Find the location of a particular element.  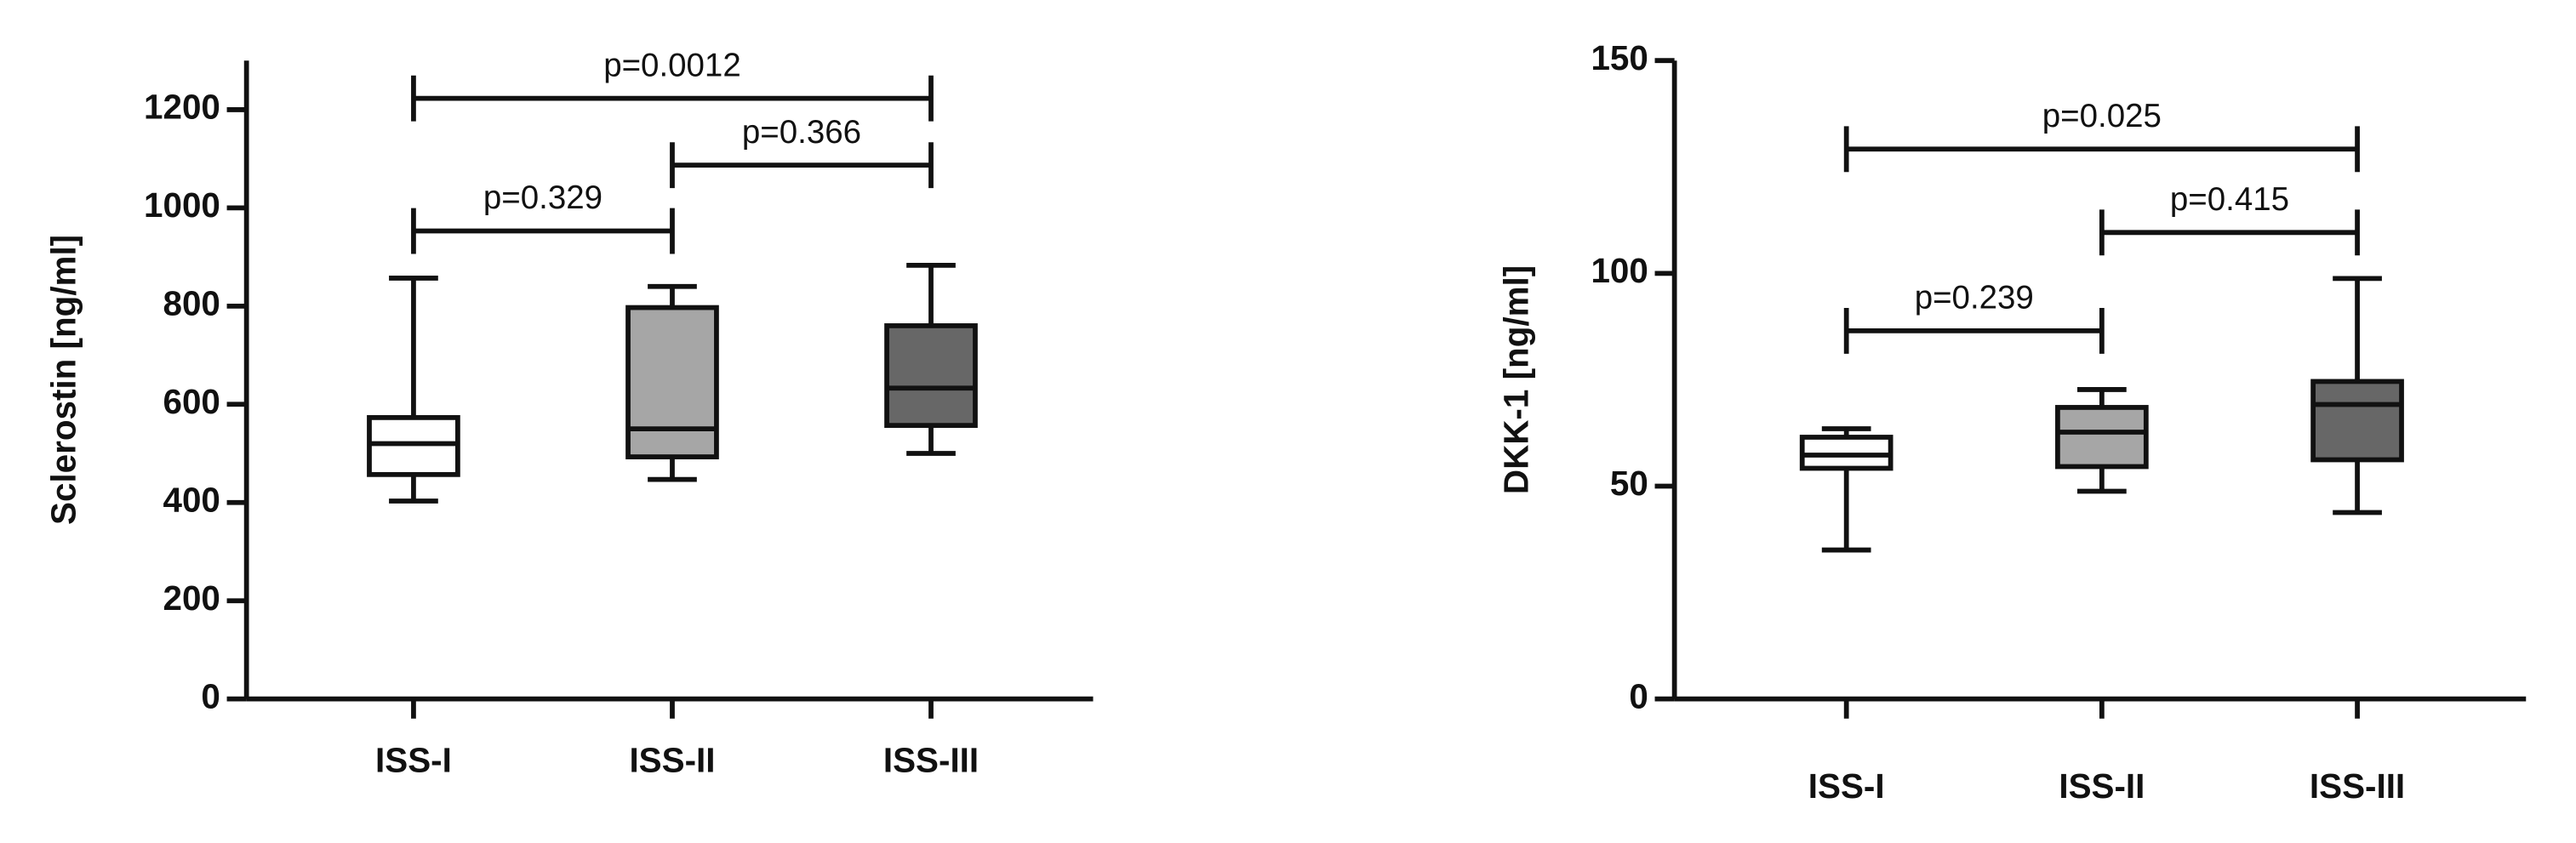

y-tick-label: 800 is located at coordinates (191, 303).